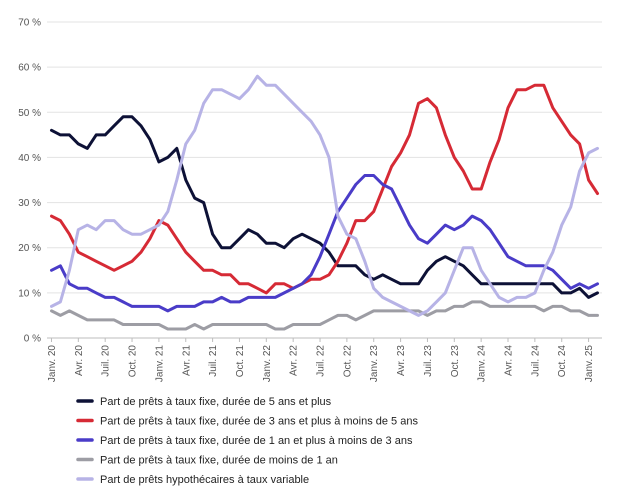 The width and height of the screenshot is (622, 492). What do you see at coordinates (562, 361) in the screenshot?
I see `x-tick-label: Oct. 24` at bounding box center [562, 361].